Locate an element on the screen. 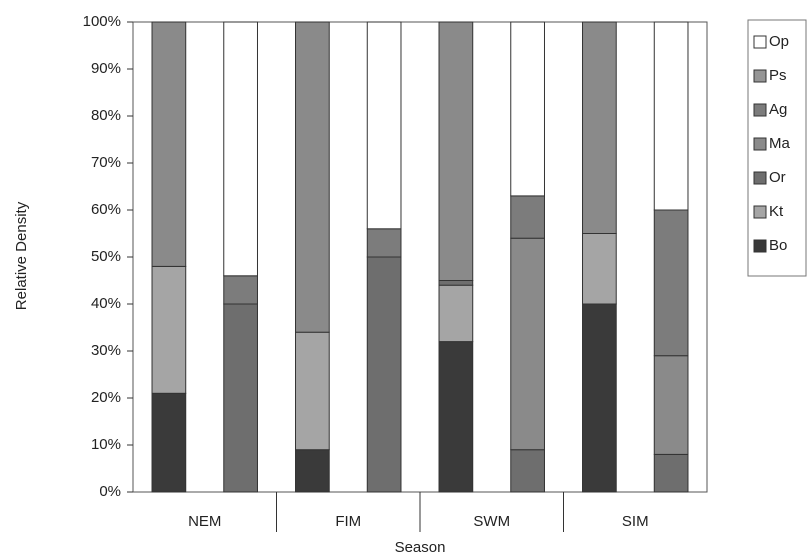 This screenshot has width=807, height=560. x-tick-label: SIM is located at coordinates (635, 521).